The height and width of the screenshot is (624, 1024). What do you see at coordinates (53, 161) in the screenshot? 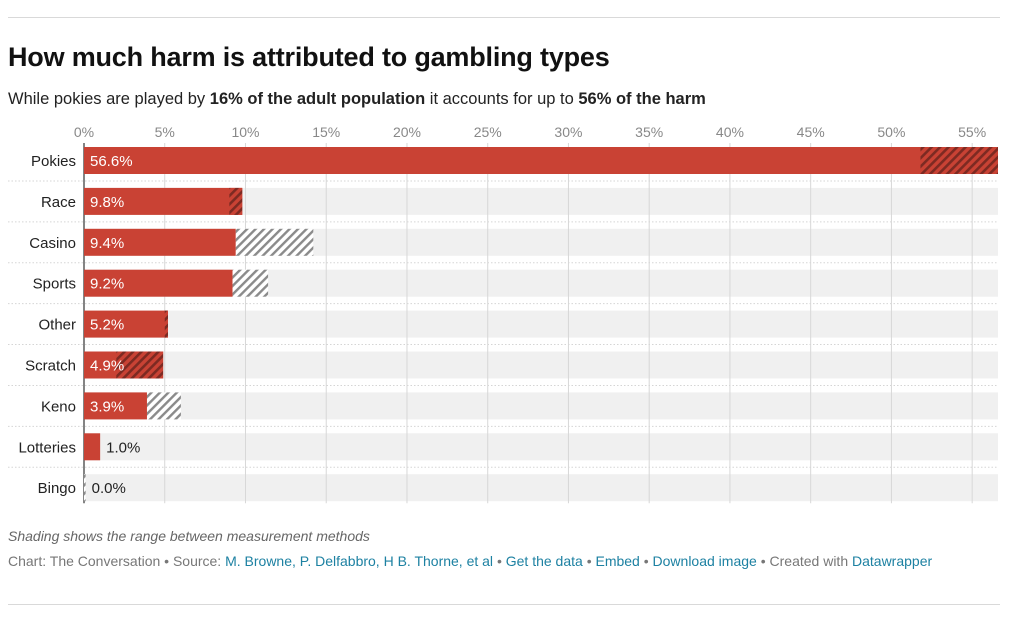
I see `category-label: Pokies` at bounding box center [53, 161].